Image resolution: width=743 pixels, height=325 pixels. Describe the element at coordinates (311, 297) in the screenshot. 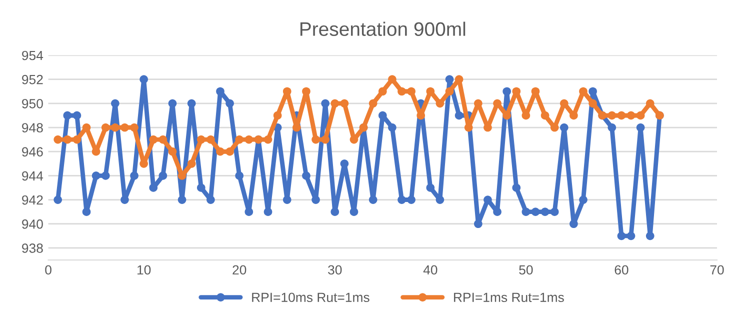

I see `legend-label: RPI=10ms Rut=1ms` at that location.